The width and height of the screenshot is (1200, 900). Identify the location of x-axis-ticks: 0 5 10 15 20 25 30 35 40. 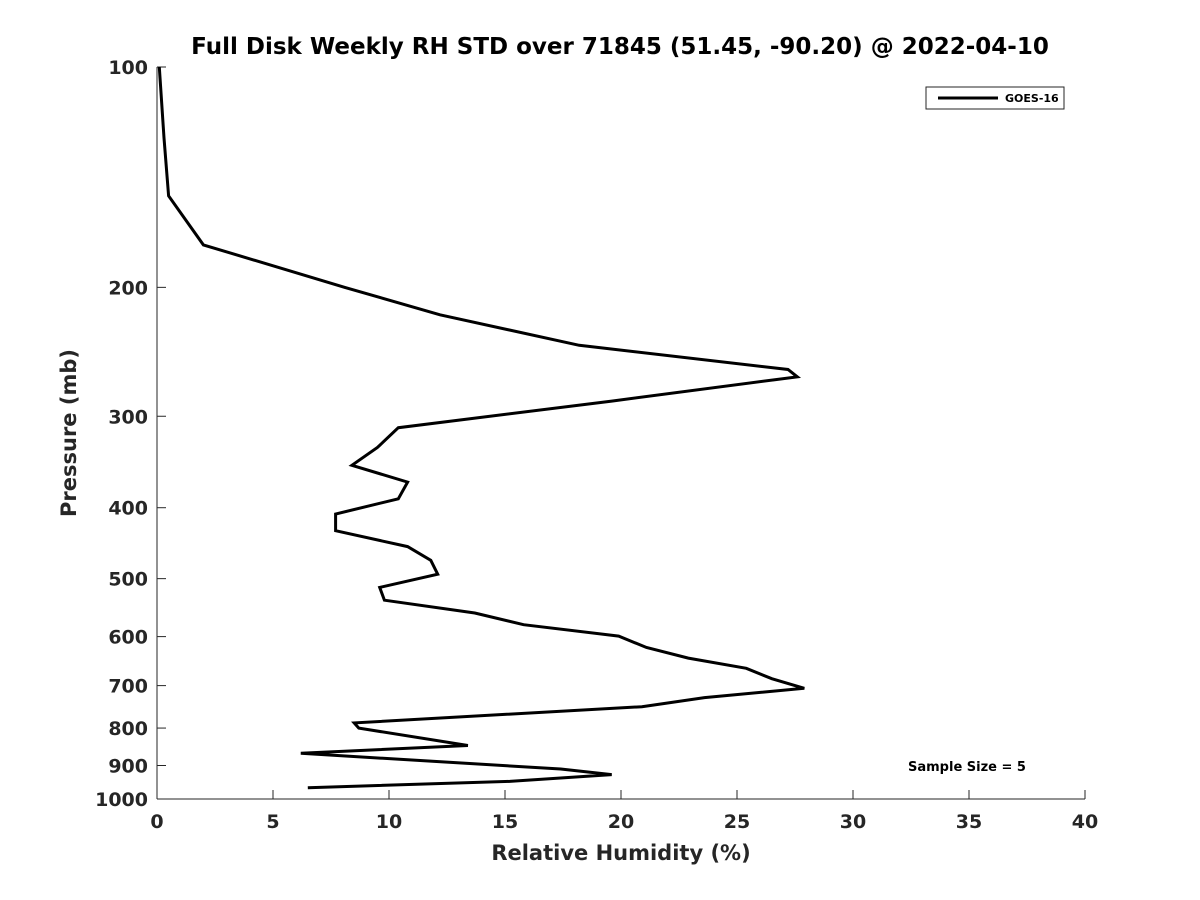
(624, 811).